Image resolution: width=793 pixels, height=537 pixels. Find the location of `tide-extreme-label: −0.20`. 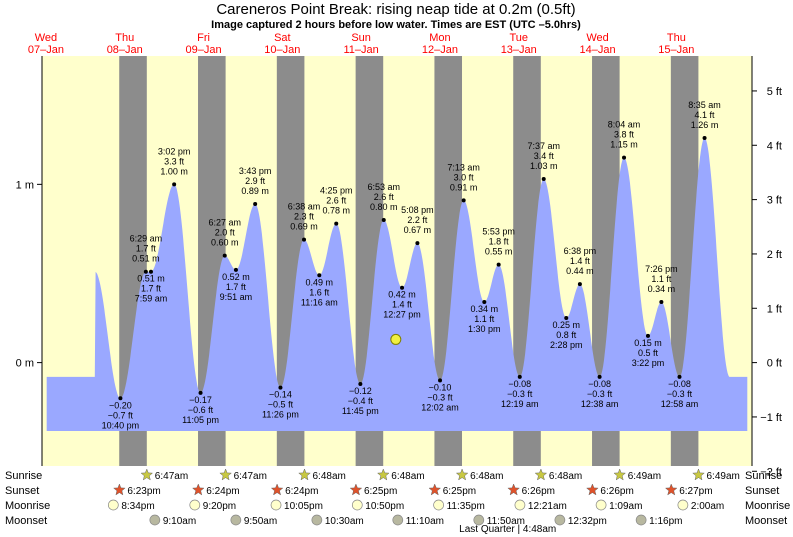

tide-extreme-label: −0.20 is located at coordinates (120, 405).